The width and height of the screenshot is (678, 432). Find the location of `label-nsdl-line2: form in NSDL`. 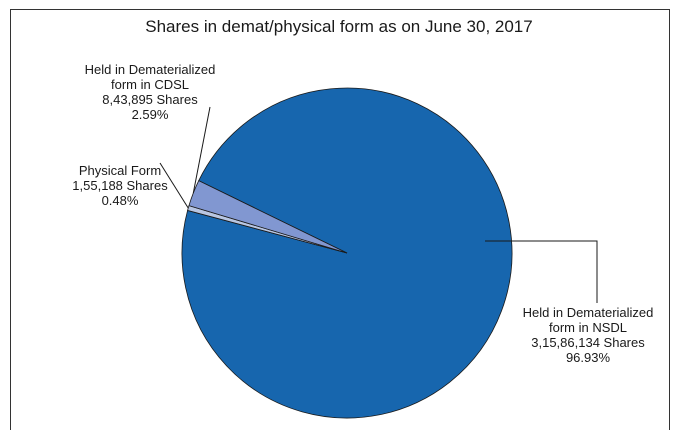

label-nsdl-line2: form in NSDL is located at coordinates (588, 327).